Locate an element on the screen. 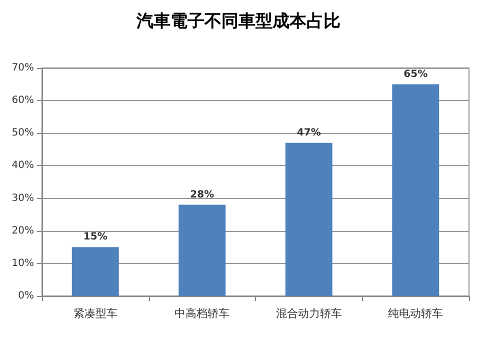 The image size is (477, 342). x-tick-label: 混合动力轿车 is located at coordinates (309, 313).